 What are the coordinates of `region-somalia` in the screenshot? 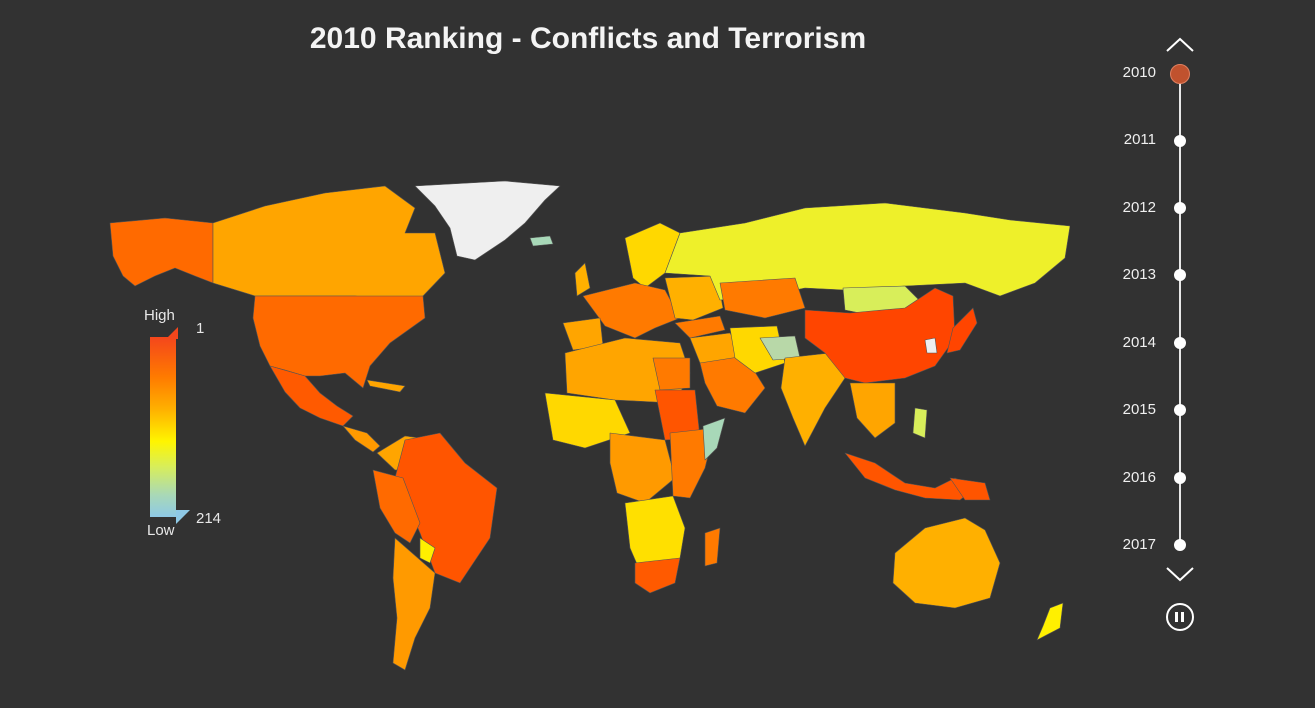 It's located at (714, 439).